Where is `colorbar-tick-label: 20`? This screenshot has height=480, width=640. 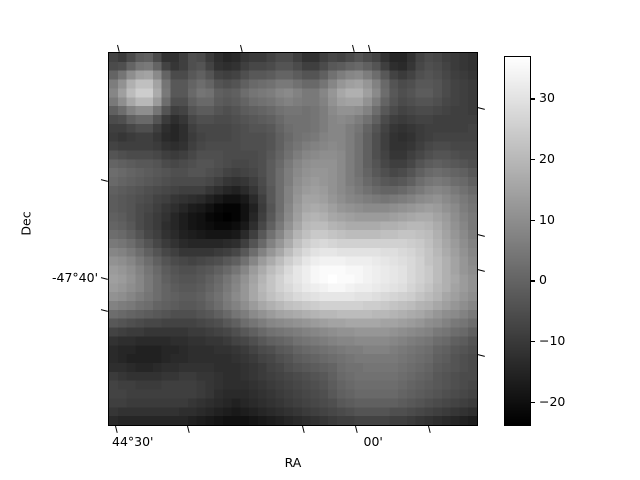 colorbar-tick-label: 20 is located at coordinates (547, 159).